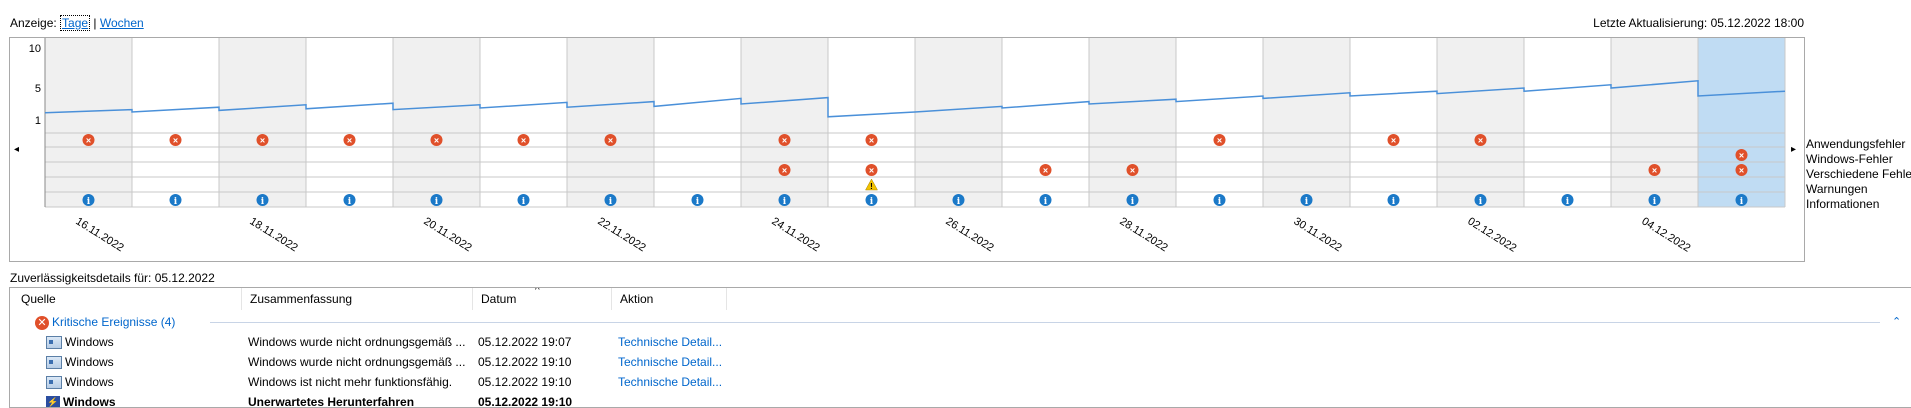 Image resolution: width=1911 pixels, height=408 pixels. I want to click on last-update-text: Letzte Aktualisierung: 05.12.2022 18:00, so click(1698, 23).